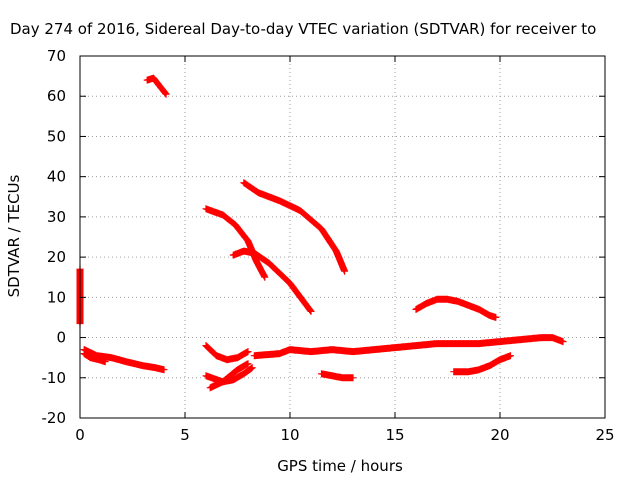 The image size is (640, 480). Describe the element at coordinates (56, 217) in the screenshot. I see `y-tick-label: 30` at that location.